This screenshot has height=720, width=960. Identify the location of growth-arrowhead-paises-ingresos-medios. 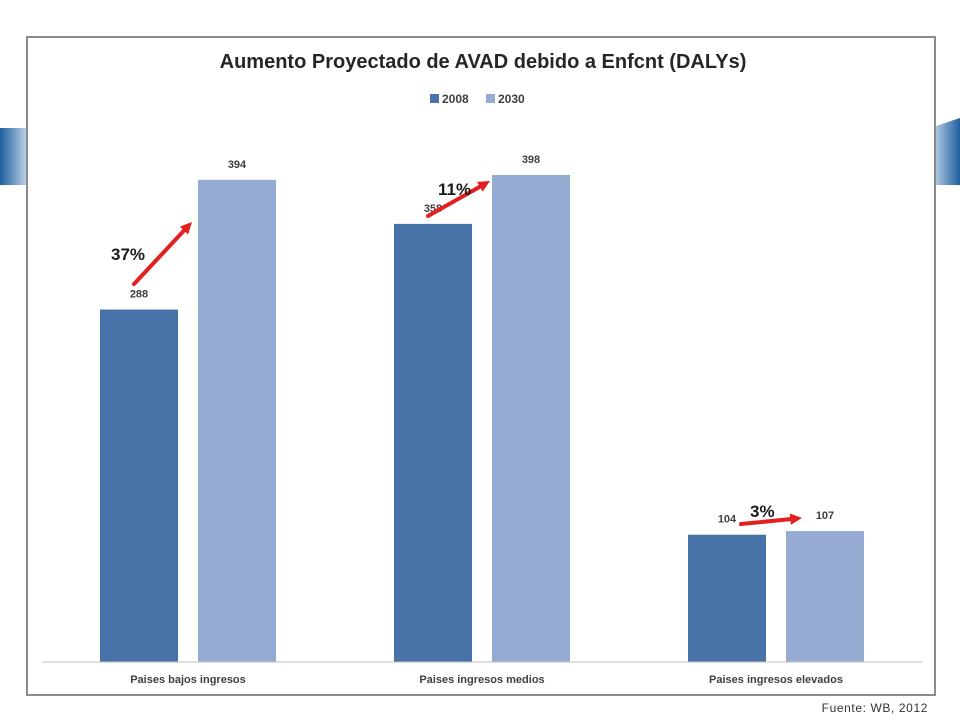
(483, 186).